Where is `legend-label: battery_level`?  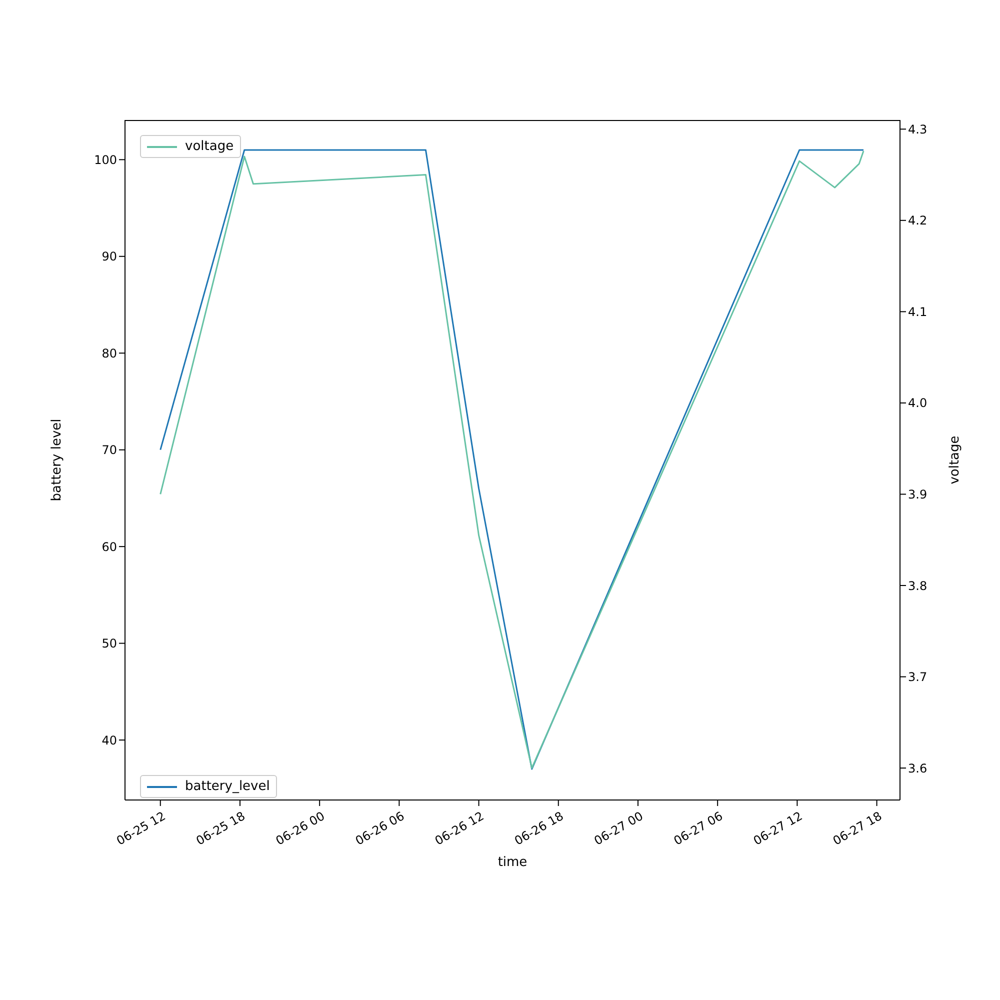 legend-label: battery_level is located at coordinates (227, 786).